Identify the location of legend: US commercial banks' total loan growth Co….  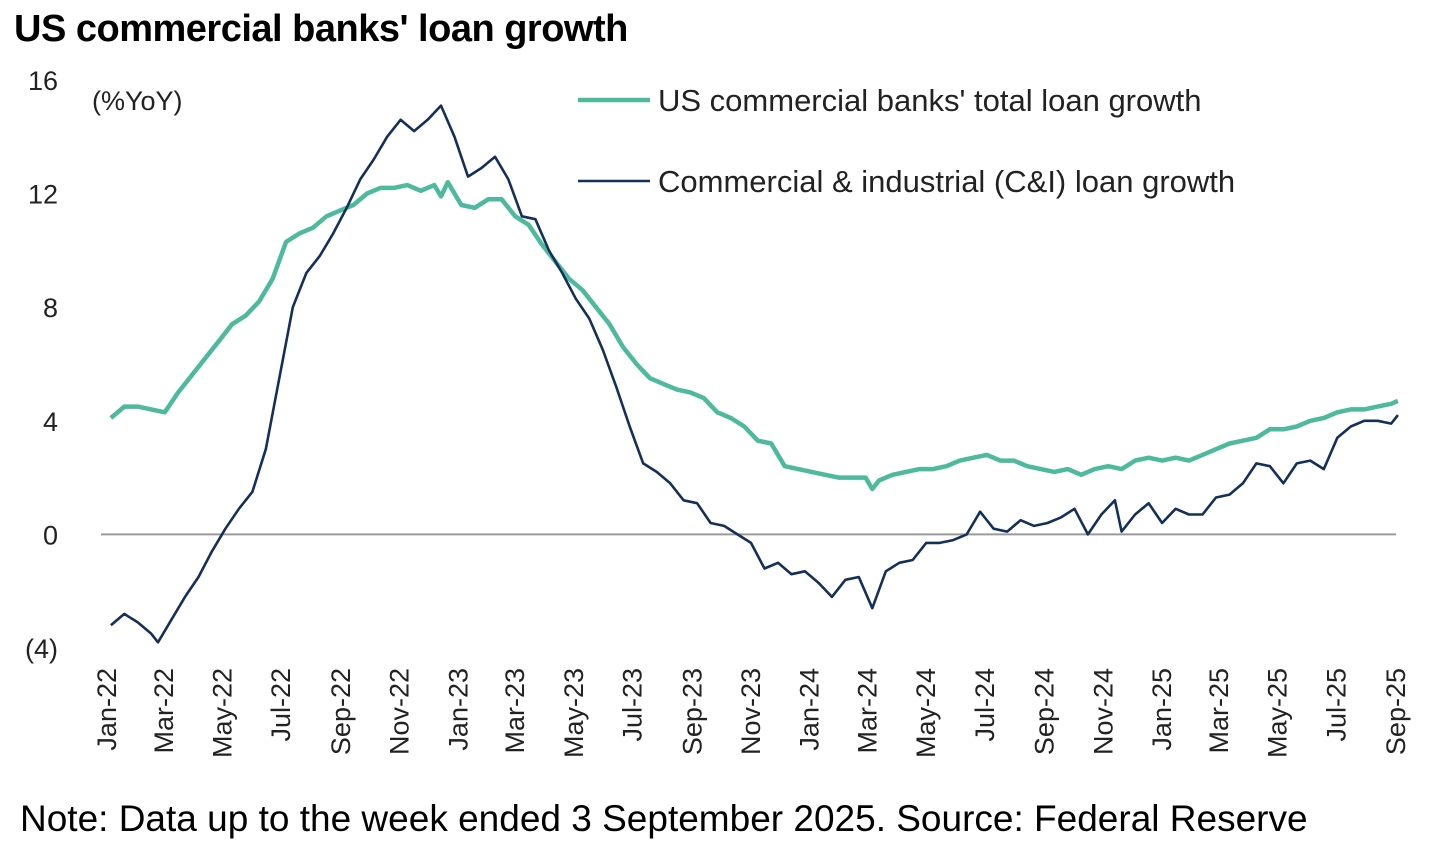
(906, 141).